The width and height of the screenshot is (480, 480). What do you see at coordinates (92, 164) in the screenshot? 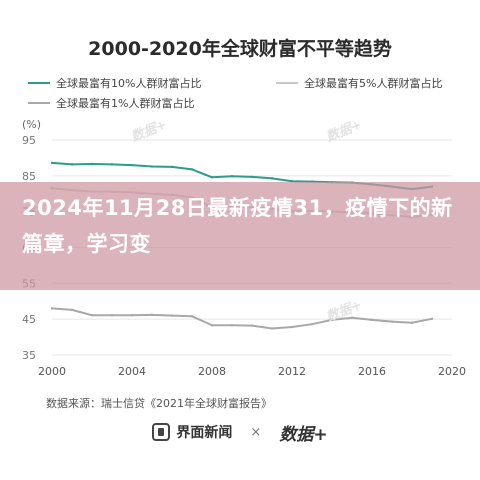
I see `data-point-s0-2002` at bounding box center [92, 164].